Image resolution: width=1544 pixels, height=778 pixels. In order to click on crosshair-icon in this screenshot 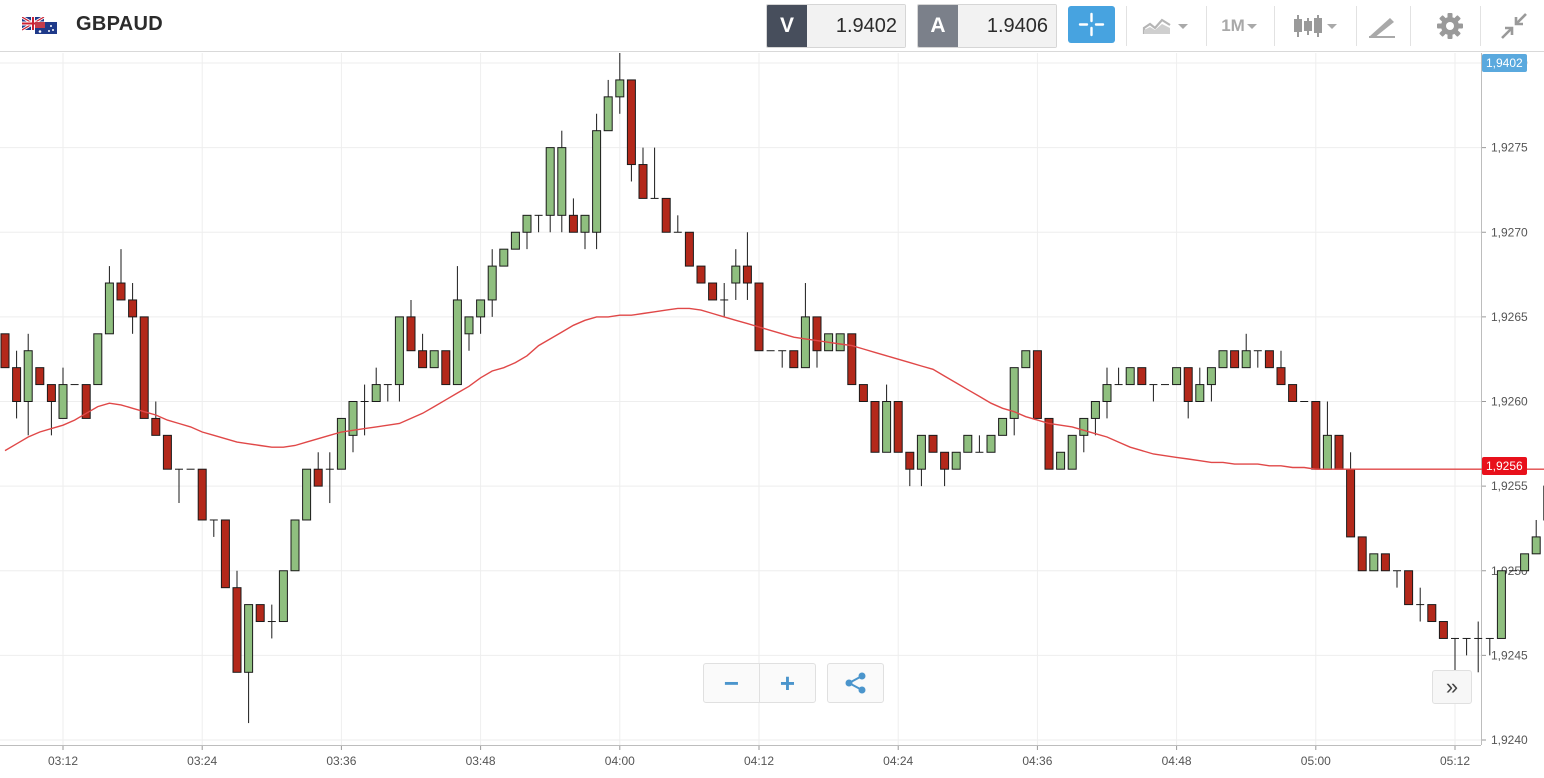, I will do `click(1091, 24)`.